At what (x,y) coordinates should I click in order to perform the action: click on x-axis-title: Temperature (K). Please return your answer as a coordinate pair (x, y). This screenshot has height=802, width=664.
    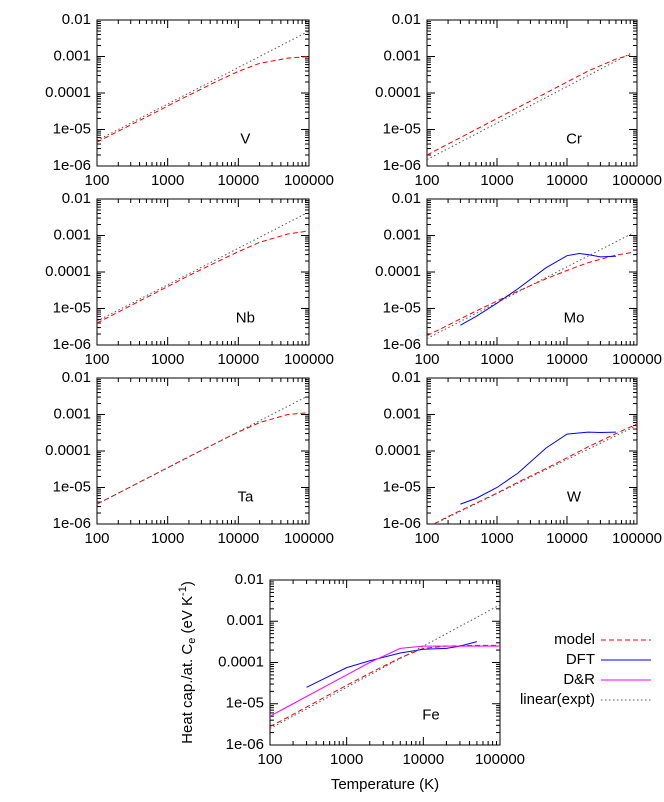
    Looking at the image, I should click on (385, 784).